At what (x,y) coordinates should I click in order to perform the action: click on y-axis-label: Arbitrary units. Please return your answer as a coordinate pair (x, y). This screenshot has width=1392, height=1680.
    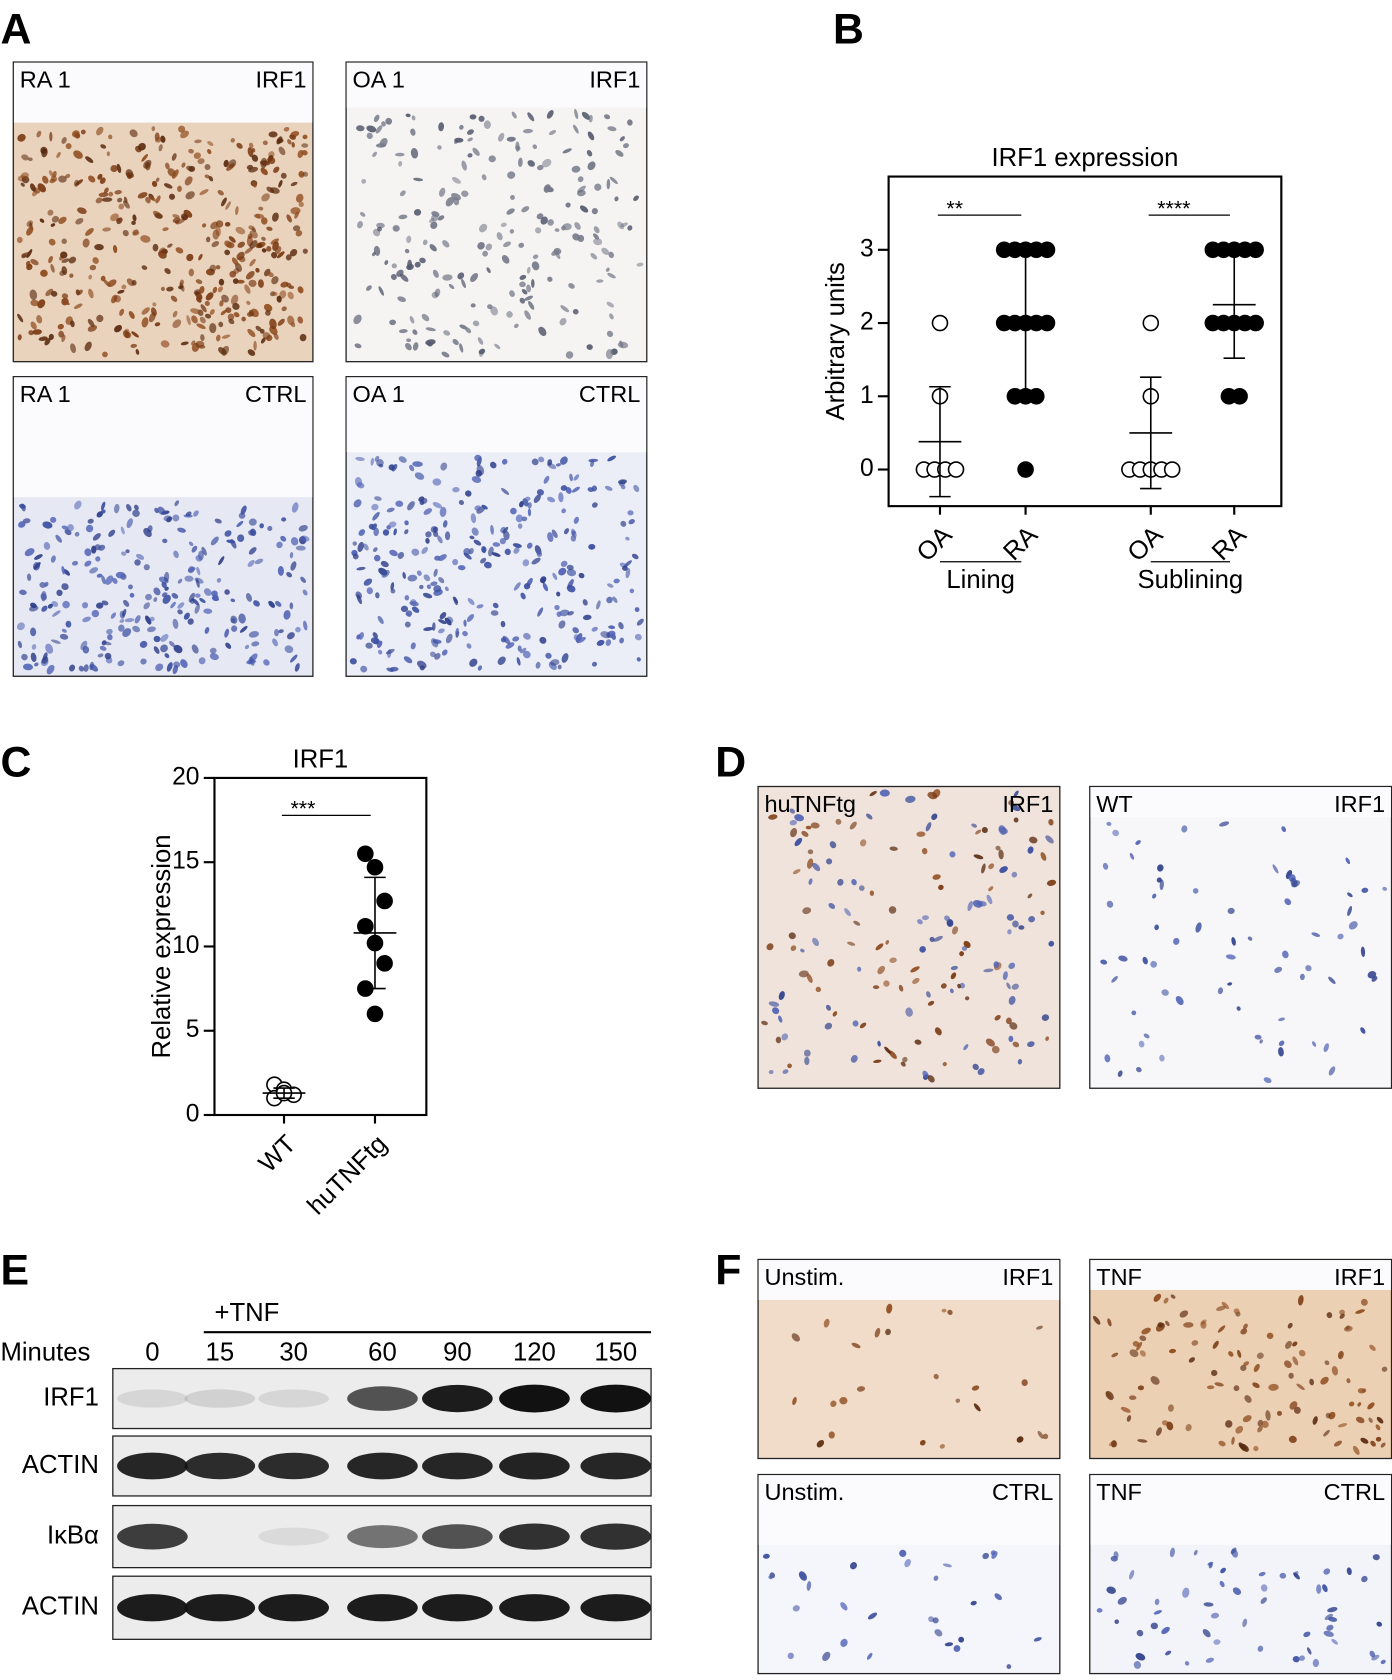
    Looking at the image, I should click on (836, 341).